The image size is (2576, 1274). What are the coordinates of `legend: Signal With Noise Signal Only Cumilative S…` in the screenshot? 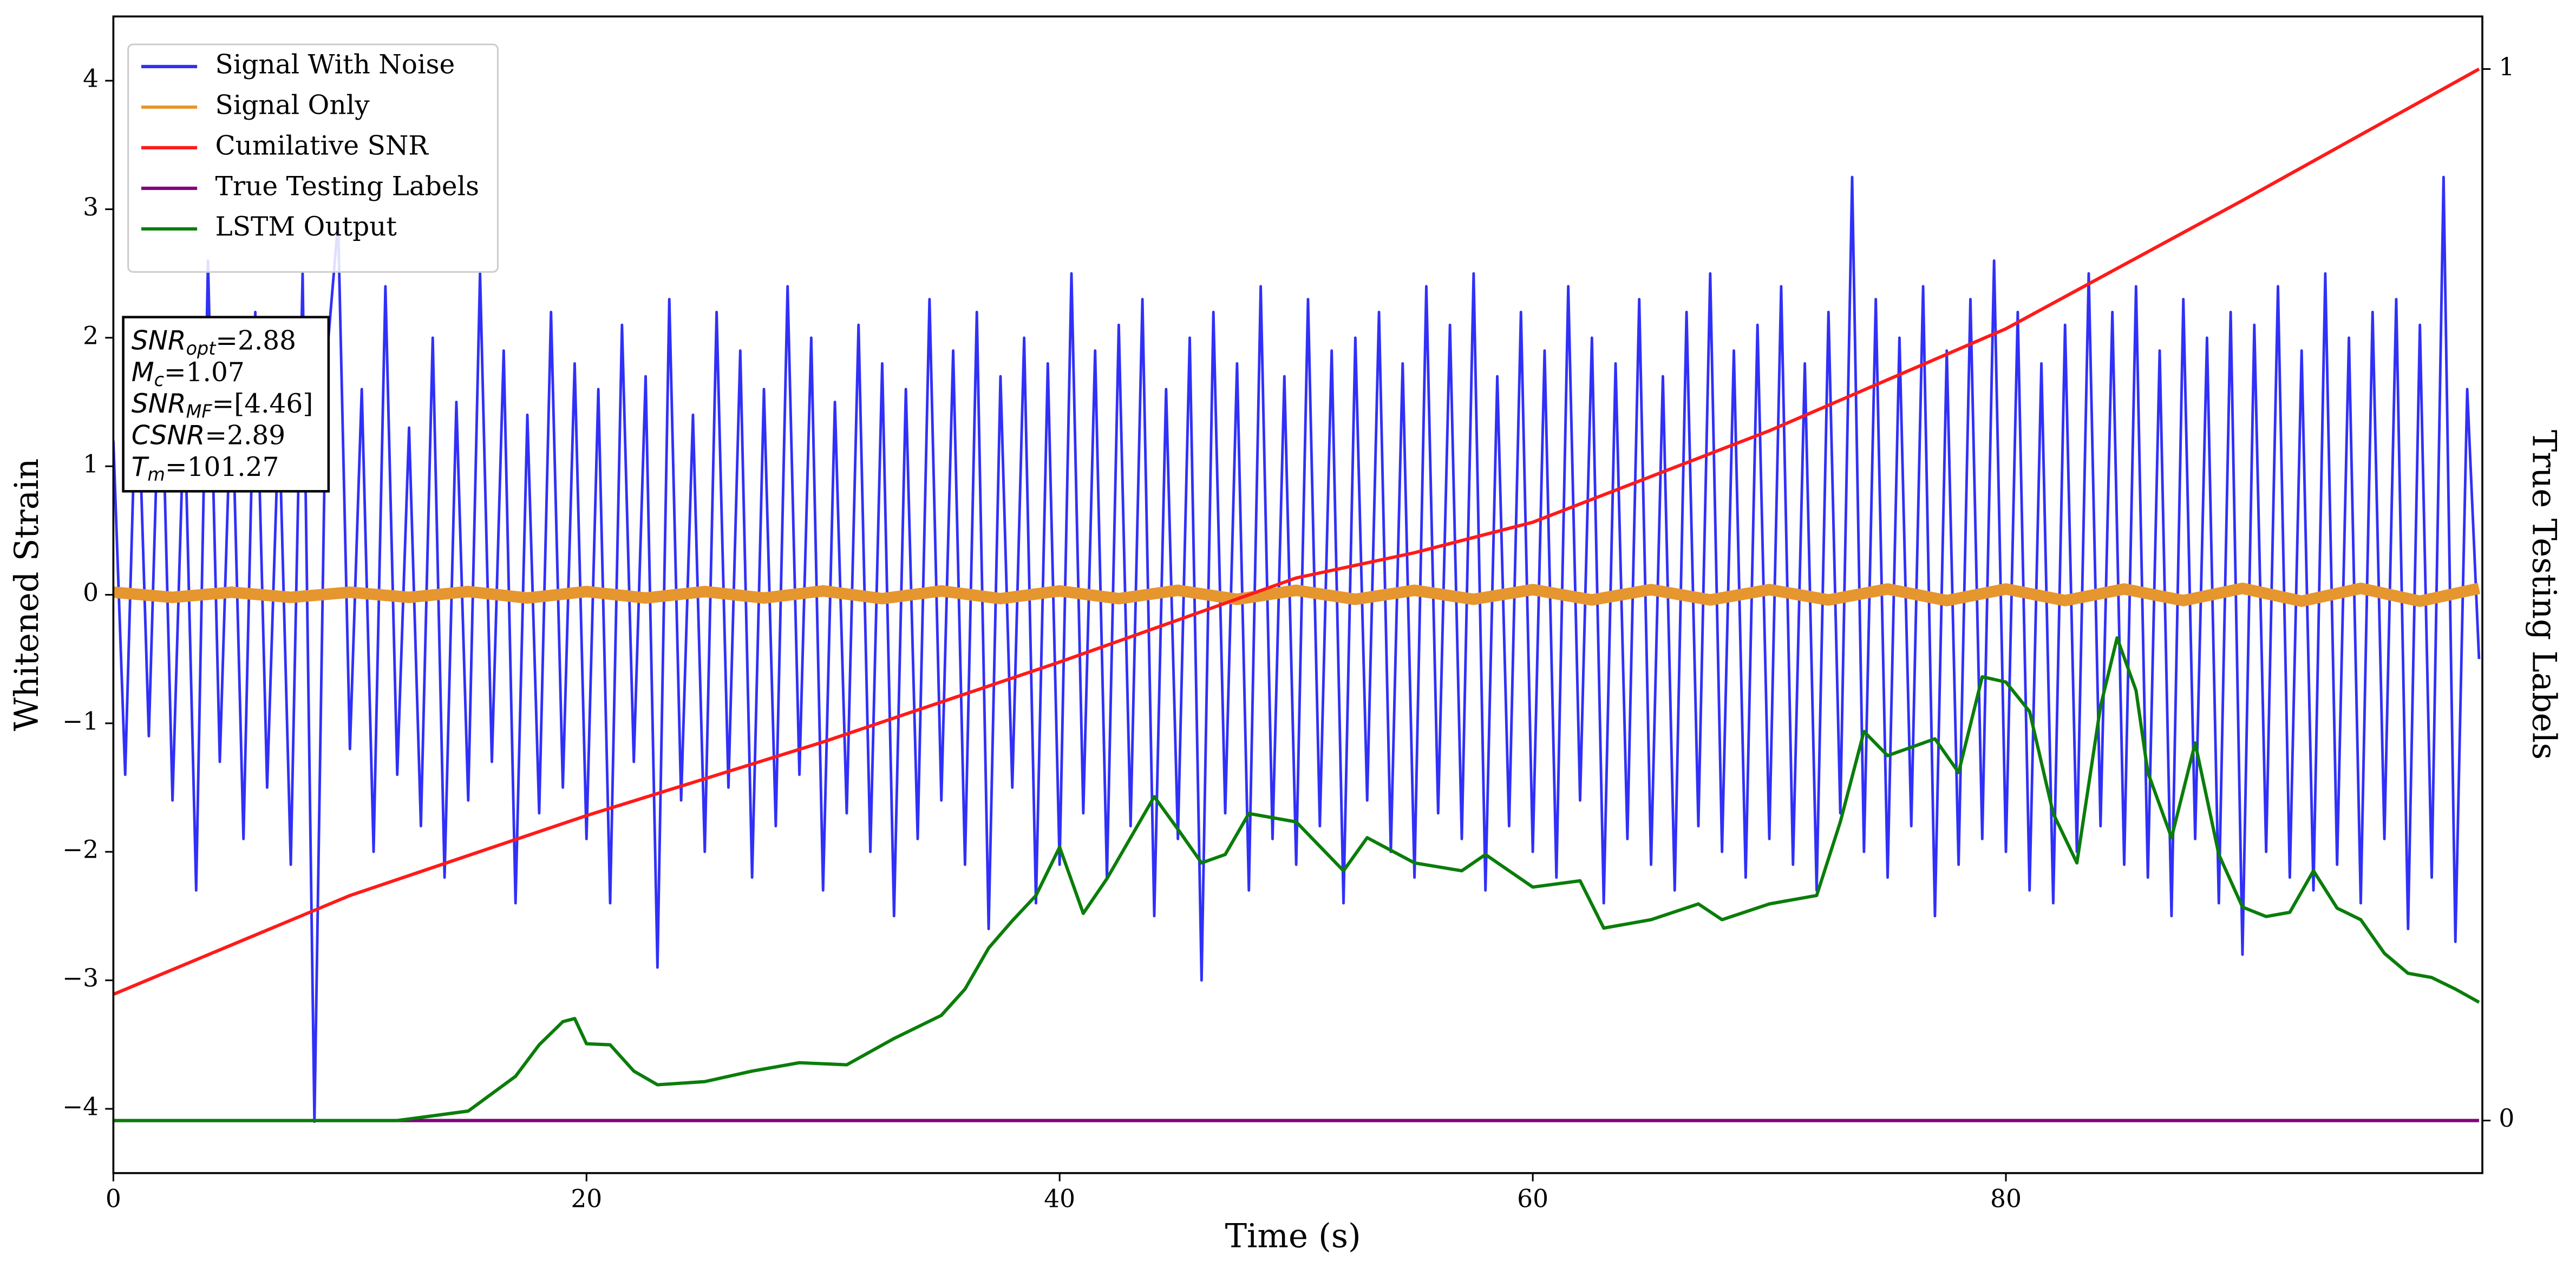 It's located at (313, 158).